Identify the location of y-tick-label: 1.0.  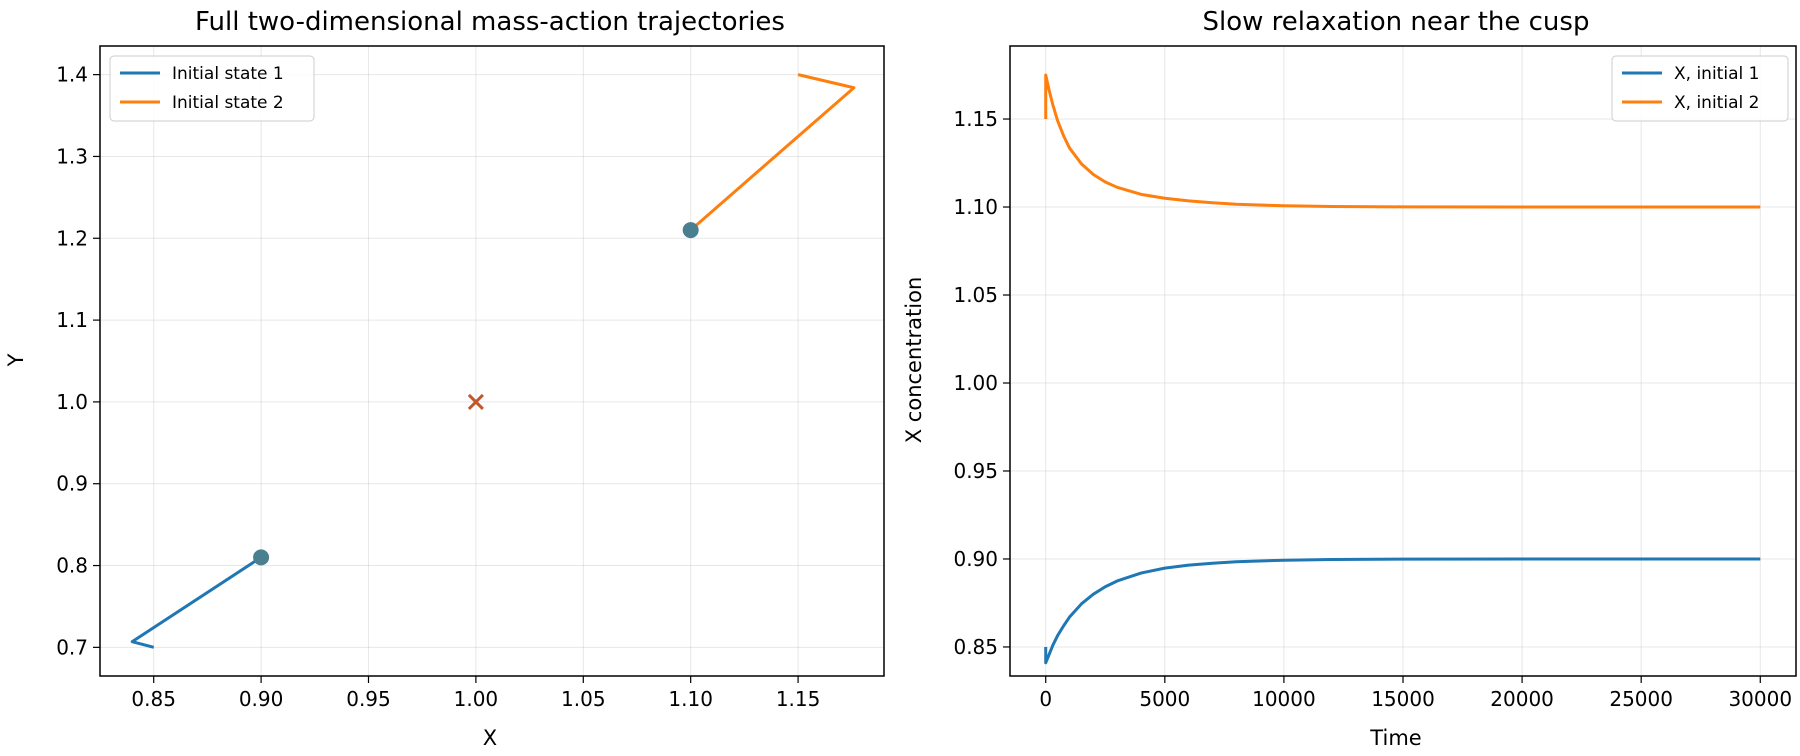
(72, 402).